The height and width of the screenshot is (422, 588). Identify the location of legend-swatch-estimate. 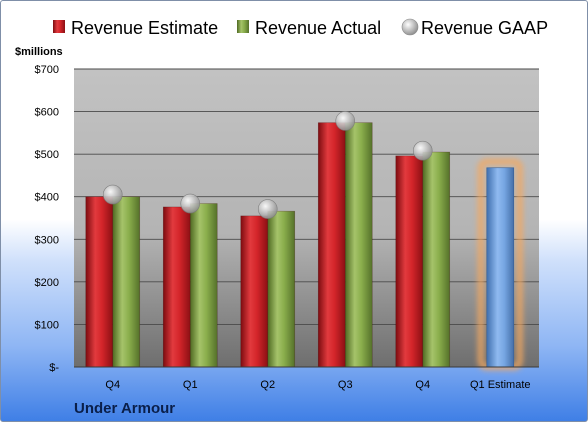
(59, 26).